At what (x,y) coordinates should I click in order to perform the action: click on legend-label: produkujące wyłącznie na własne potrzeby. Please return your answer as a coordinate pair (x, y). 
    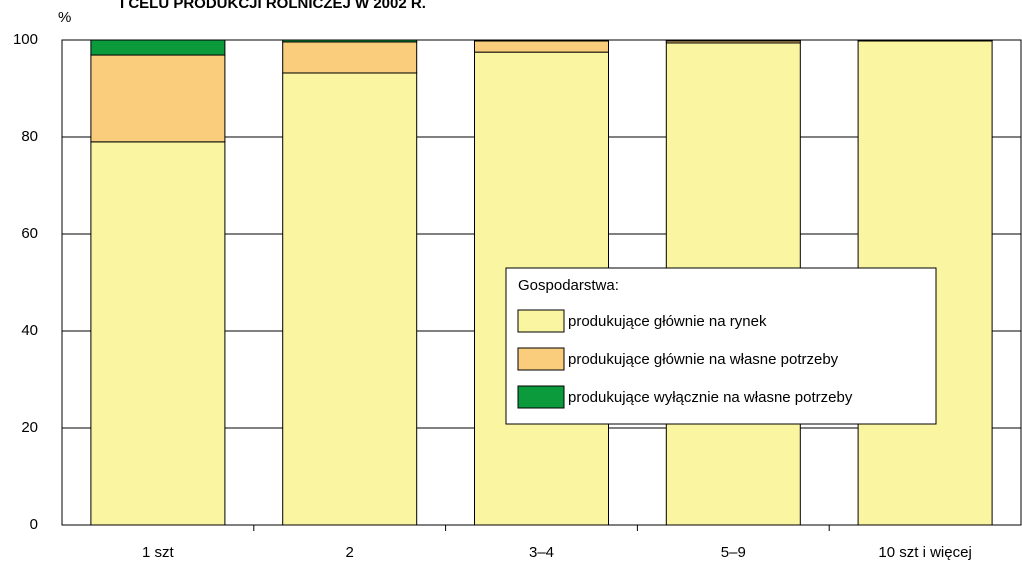
    Looking at the image, I should click on (710, 397).